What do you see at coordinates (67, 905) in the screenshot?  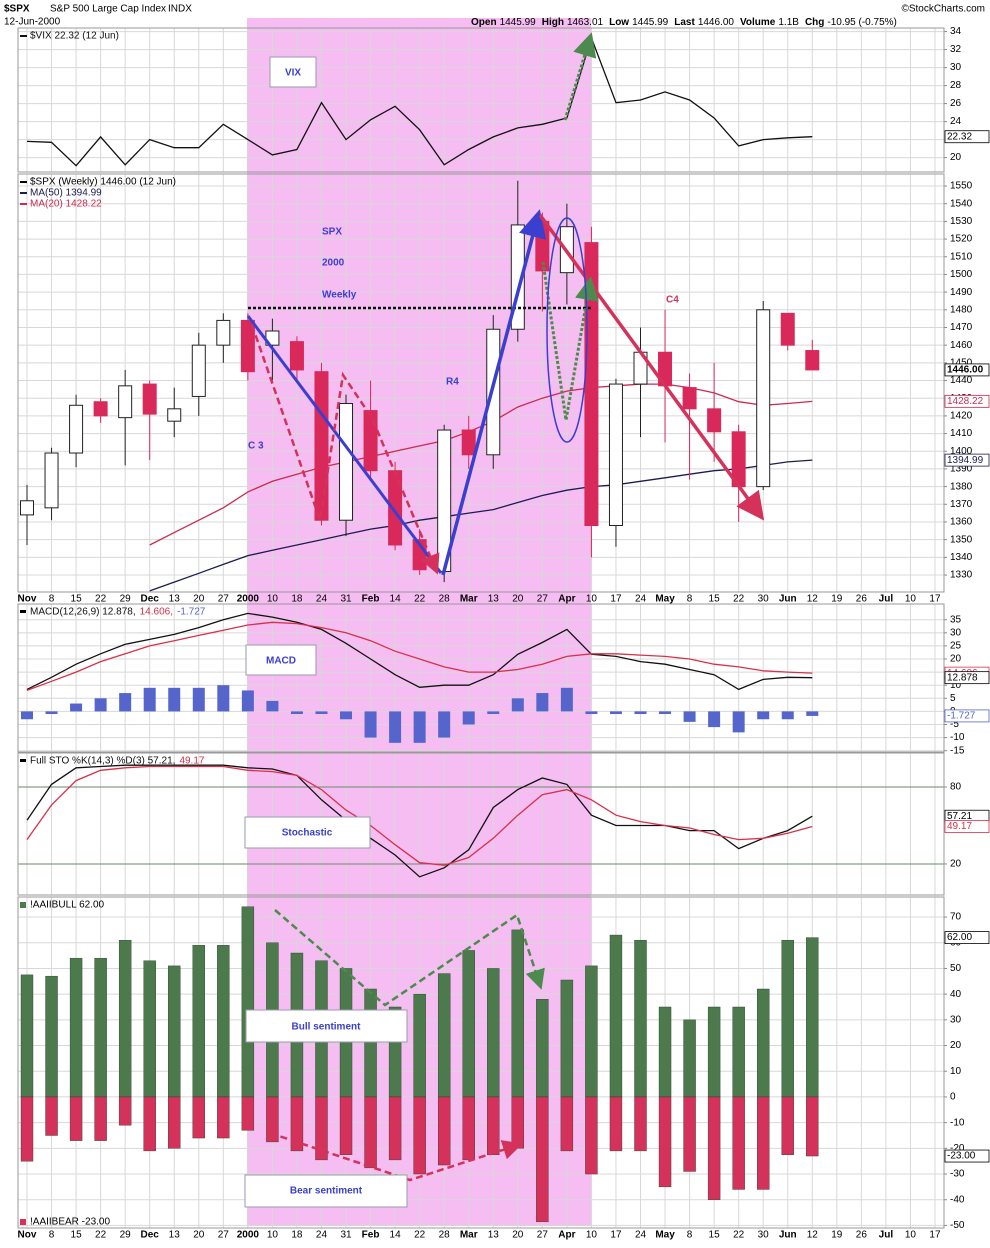 I see `legend-entry: !AAIIBULL 62.00` at bounding box center [67, 905].